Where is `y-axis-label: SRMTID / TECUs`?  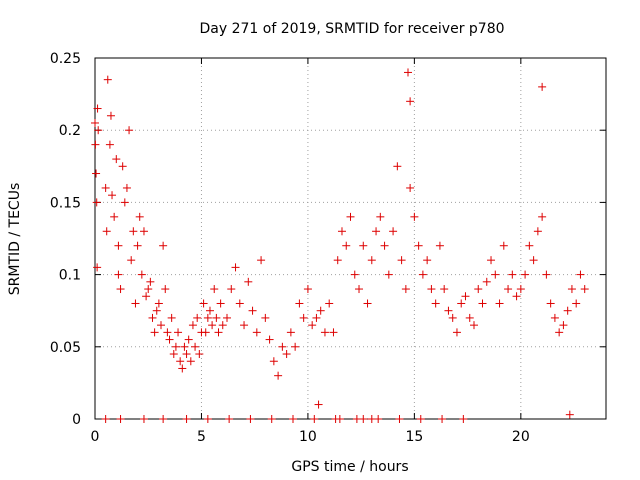 y-axis-label: SRMTID / TECUs is located at coordinates (15, 239).